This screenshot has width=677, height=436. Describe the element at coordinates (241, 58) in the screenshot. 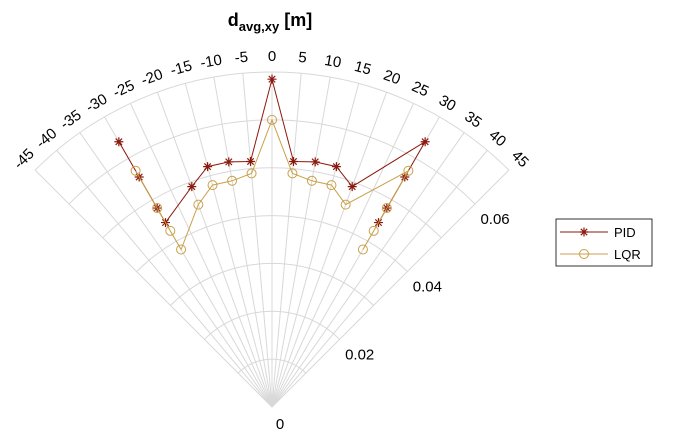

I see `theta-tick-label: -5` at that location.